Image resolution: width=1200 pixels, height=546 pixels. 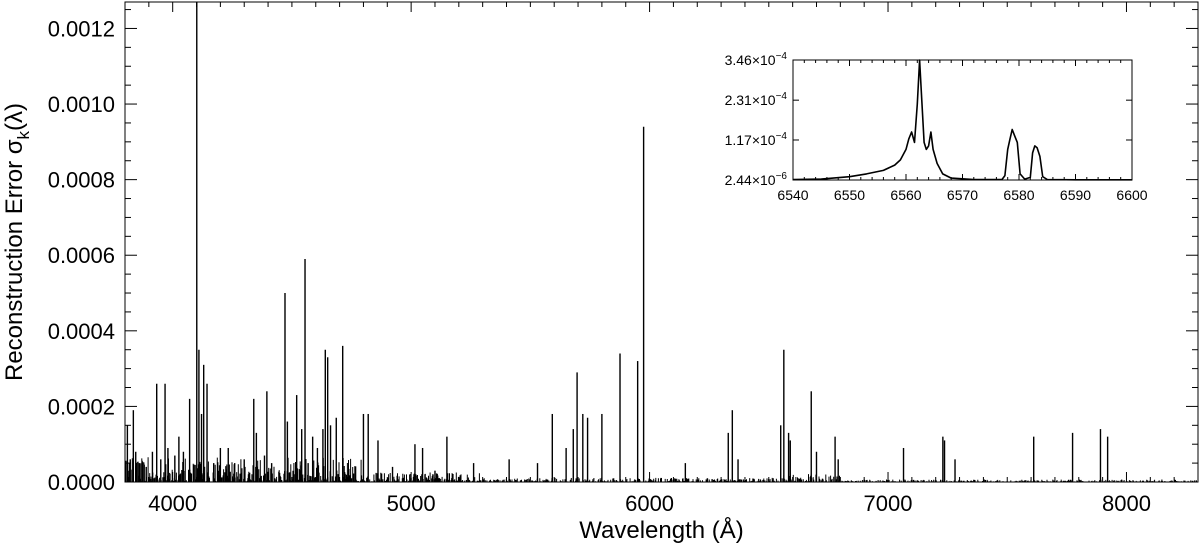 What do you see at coordinates (962, 195) in the screenshot?
I see `inset-x-tick-label: 6570` at bounding box center [962, 195].